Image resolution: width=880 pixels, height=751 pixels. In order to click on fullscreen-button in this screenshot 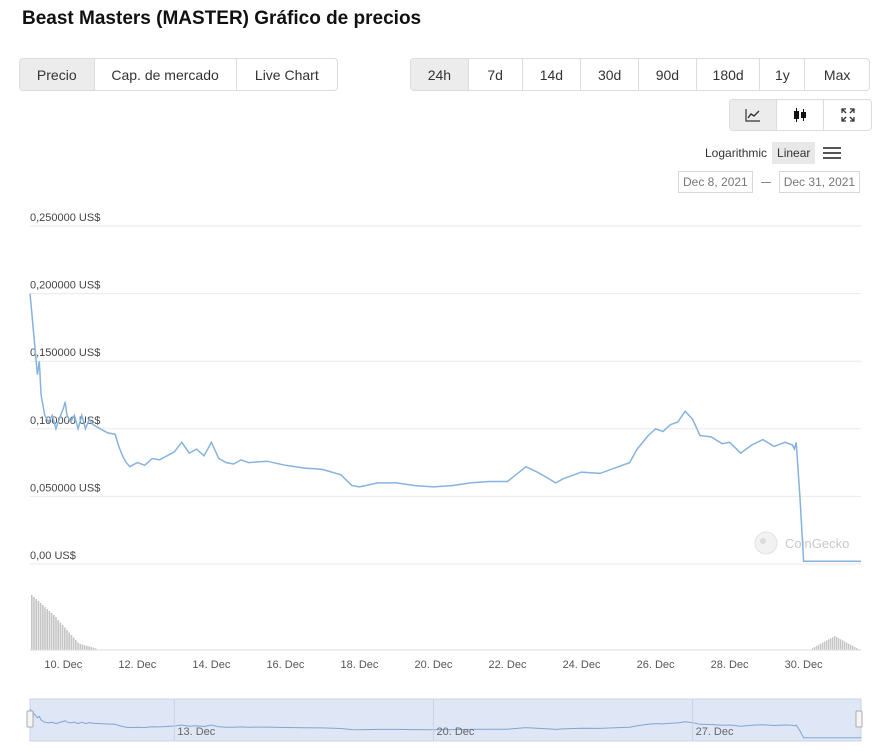, I will do `click(847, 115)`.